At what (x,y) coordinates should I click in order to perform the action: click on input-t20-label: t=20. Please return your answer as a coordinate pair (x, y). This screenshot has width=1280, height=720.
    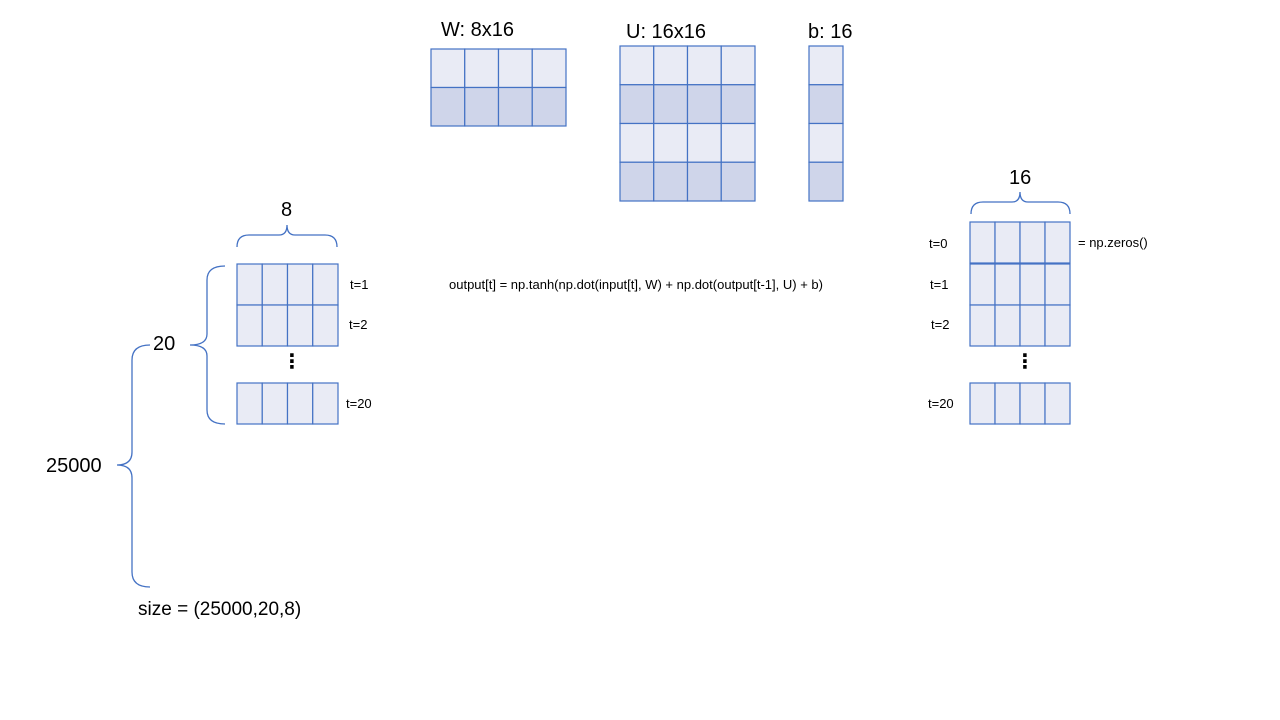
    Looking at the image, I should click on (359, 403).